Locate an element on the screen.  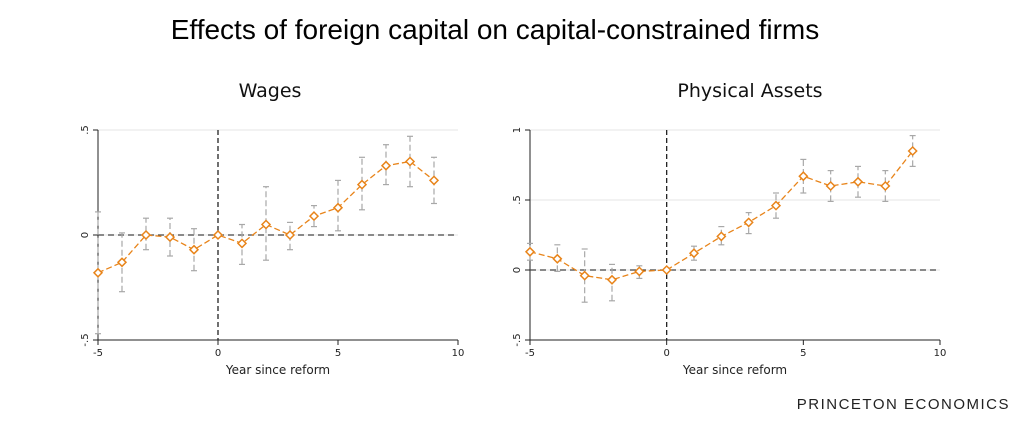
chart-title-physical-assets: Physical Assets is located at coordinates (750, 91).